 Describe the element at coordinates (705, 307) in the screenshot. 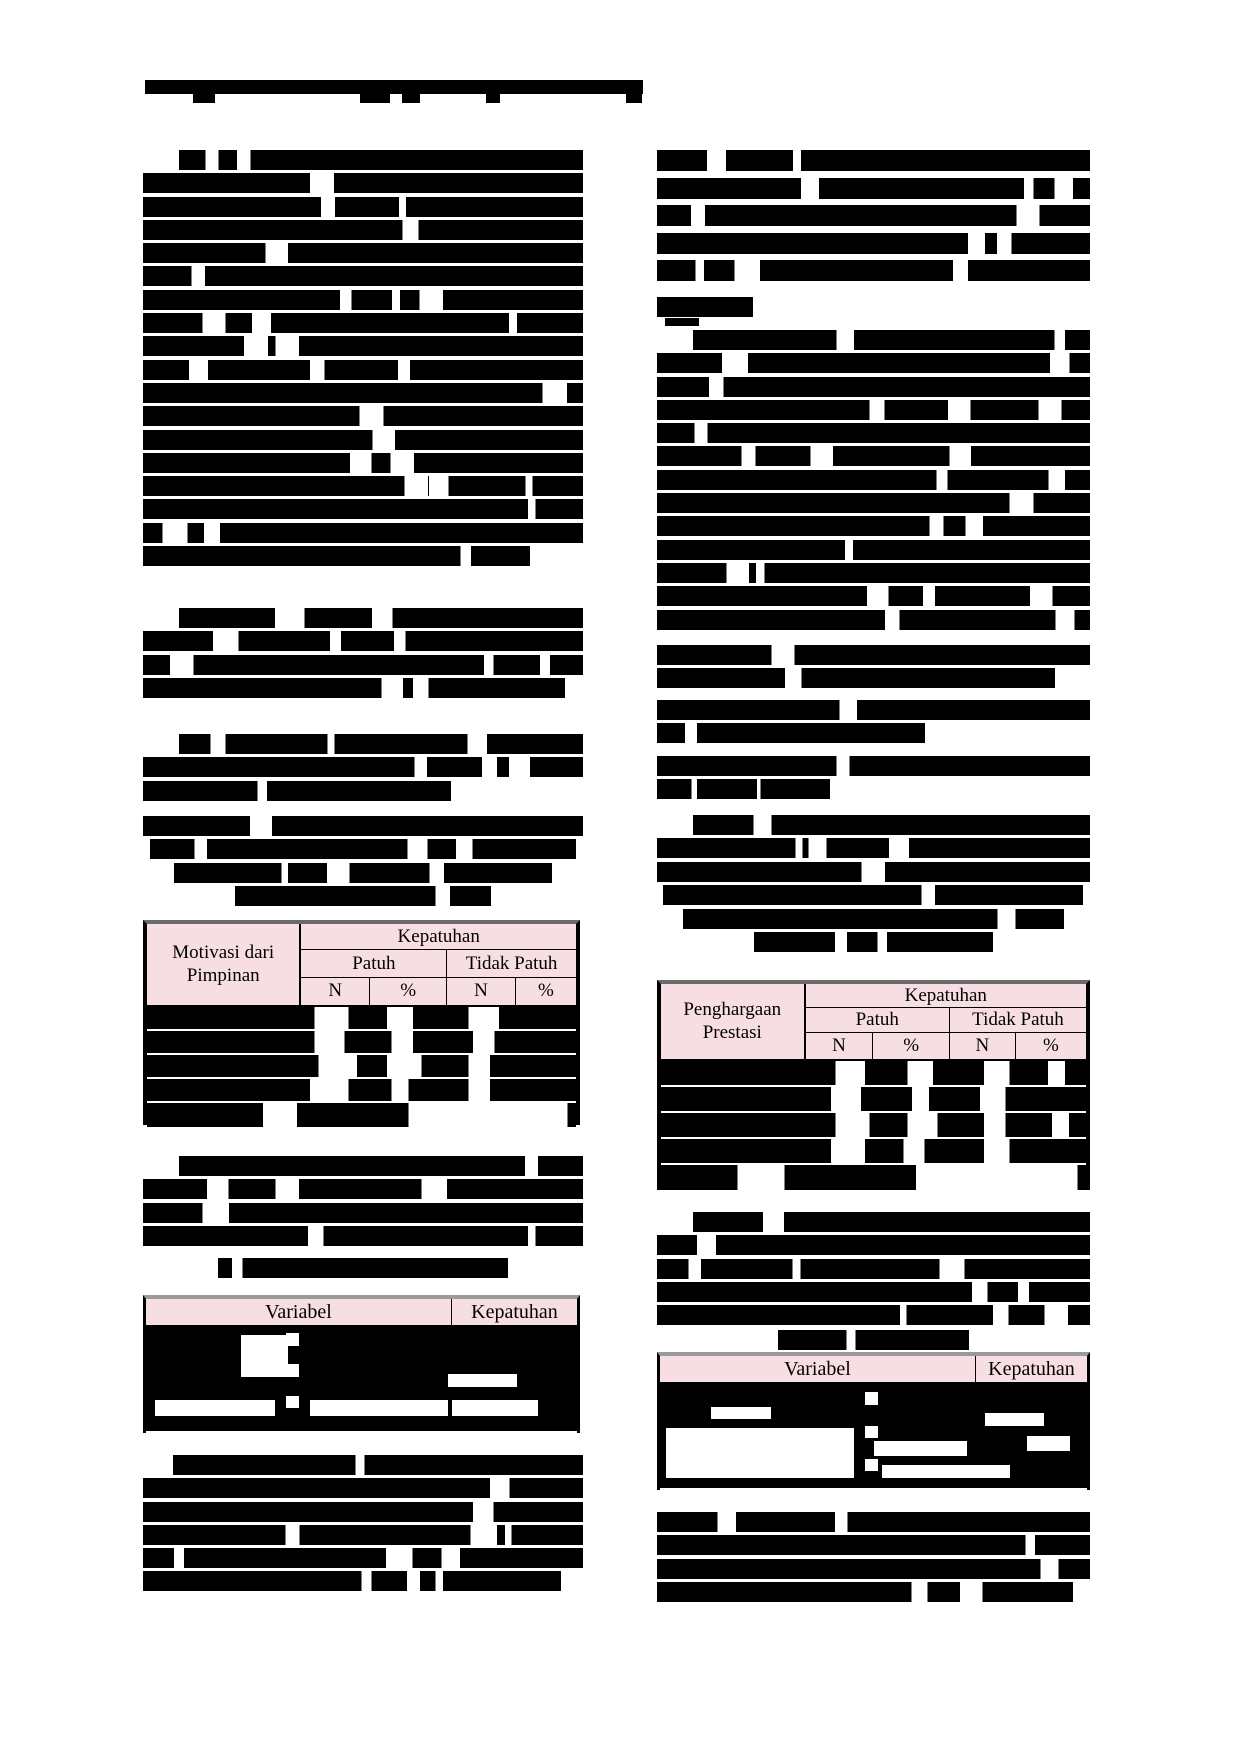

I see `redacted-subheading` at that location.